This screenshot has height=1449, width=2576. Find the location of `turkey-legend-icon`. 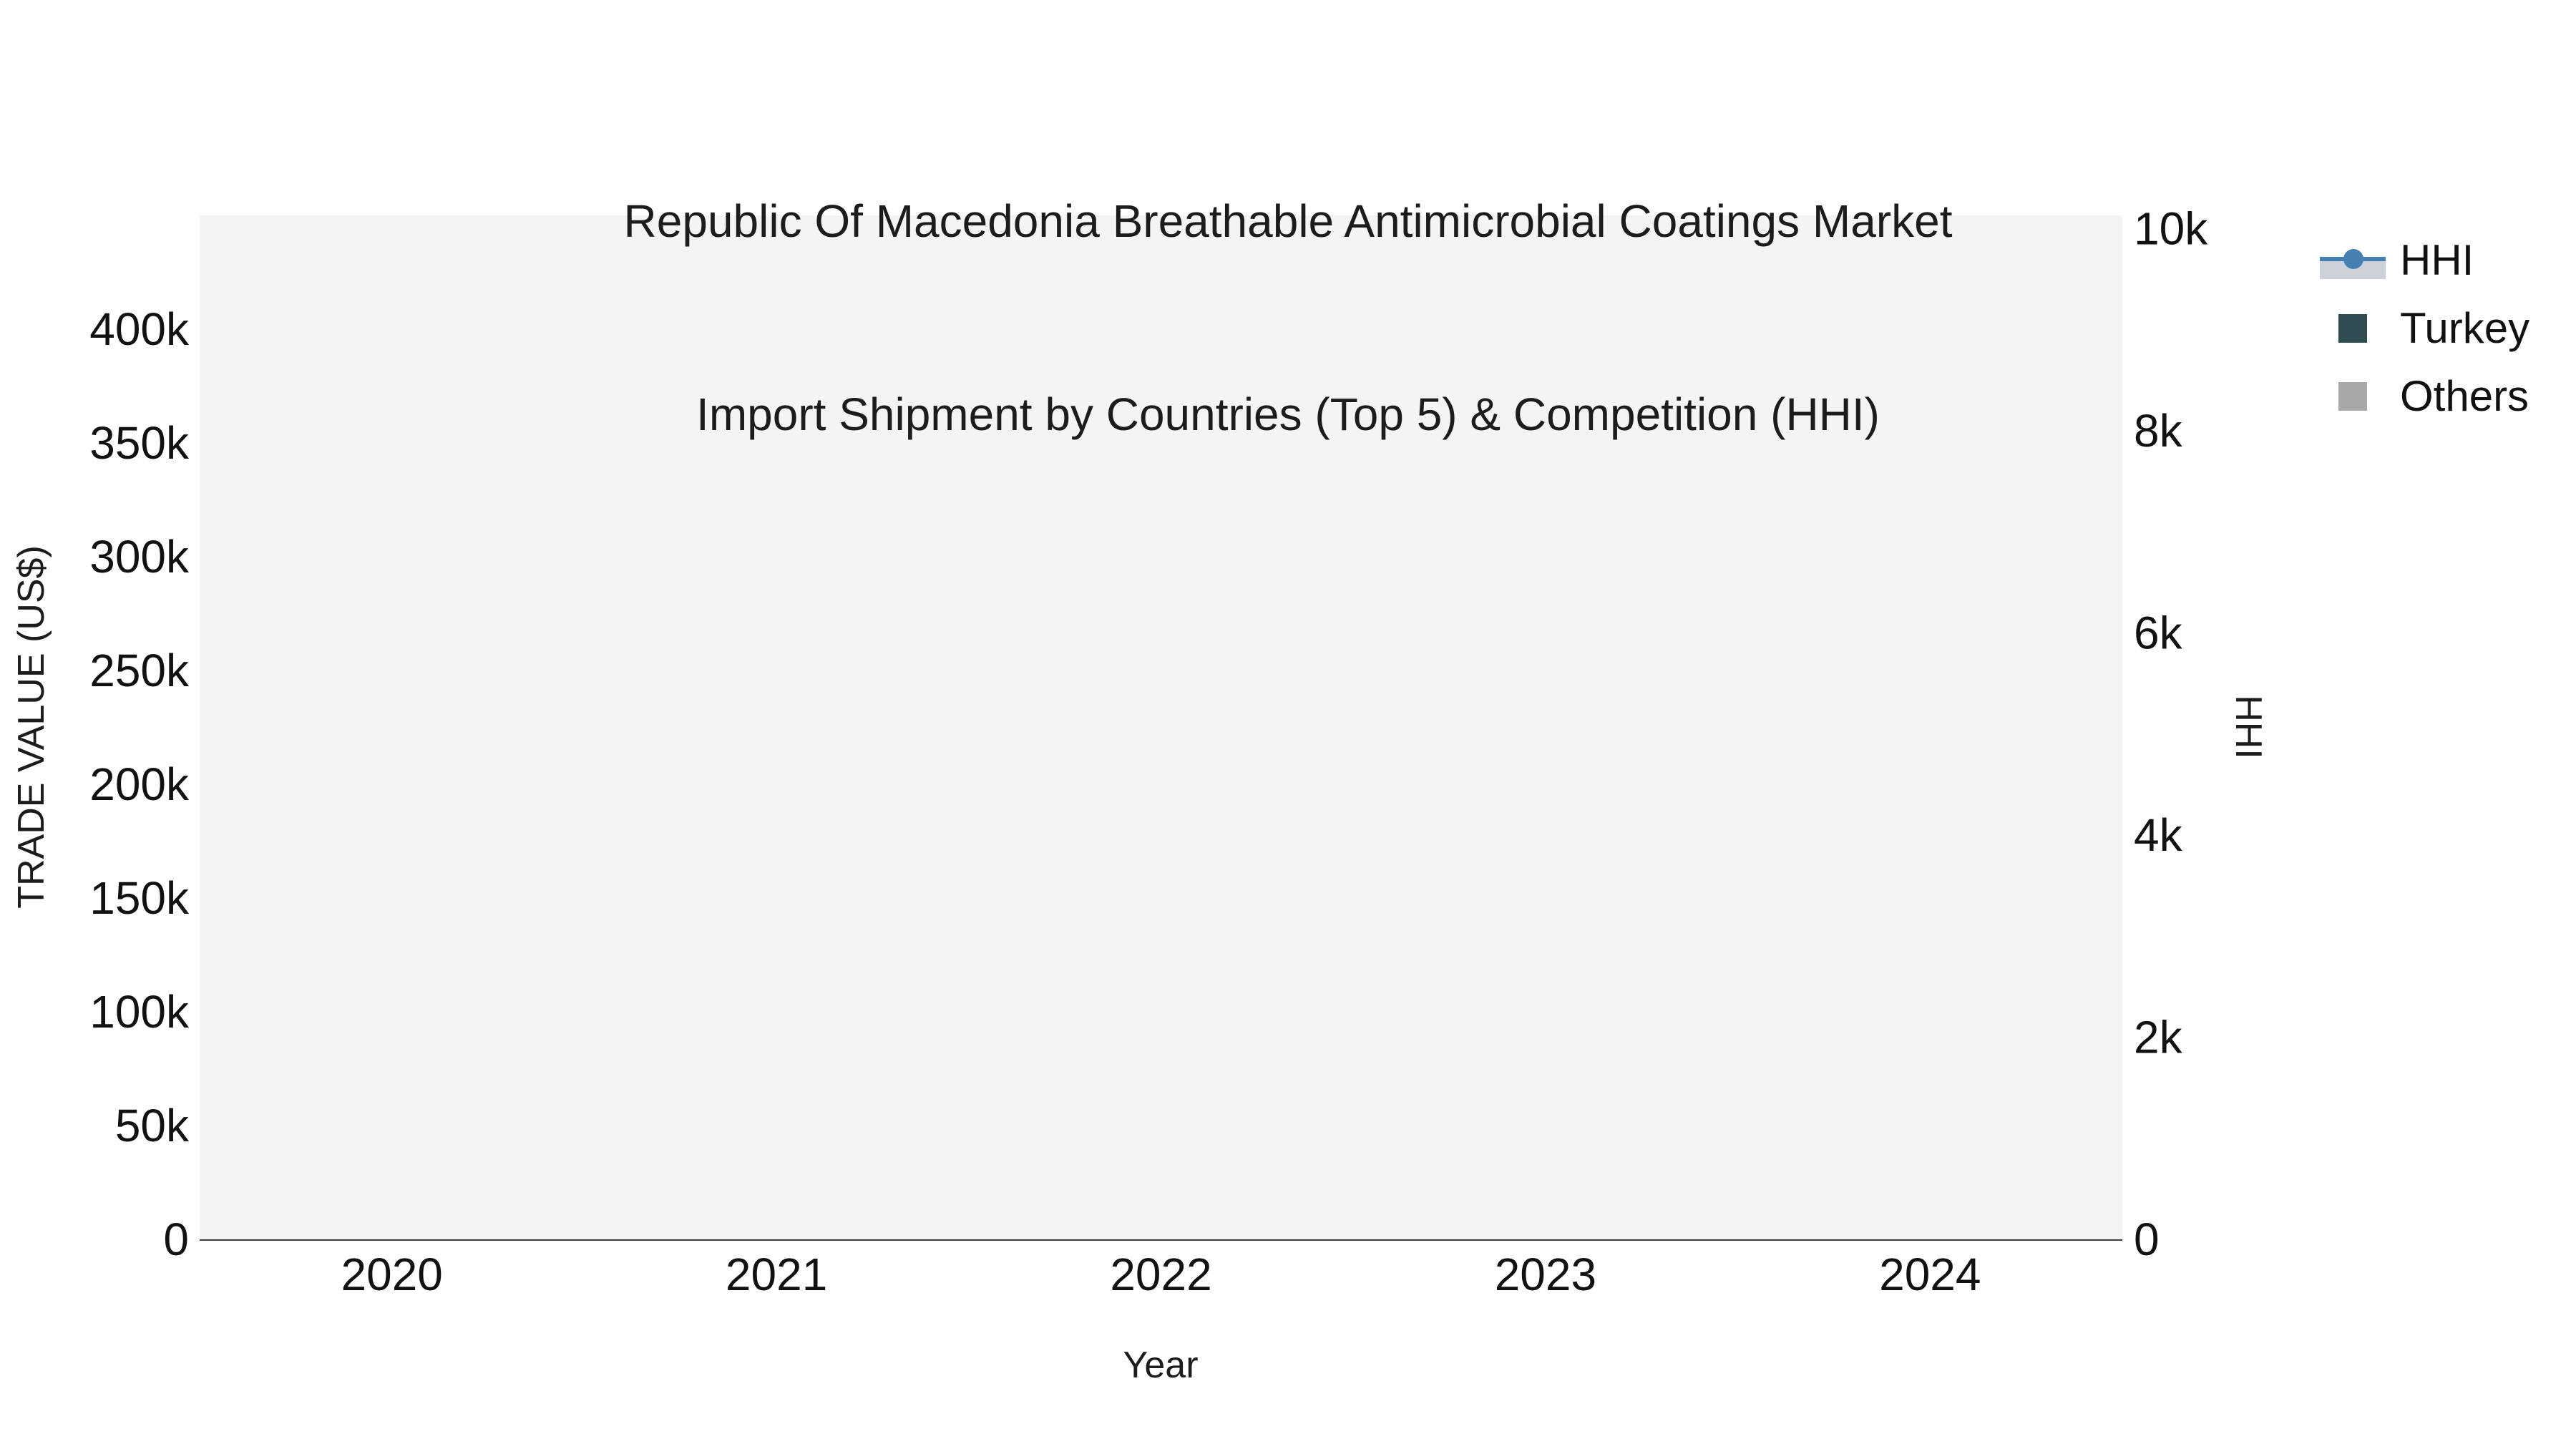

turkey-legend-icon is located at coordinates (2354, 328).